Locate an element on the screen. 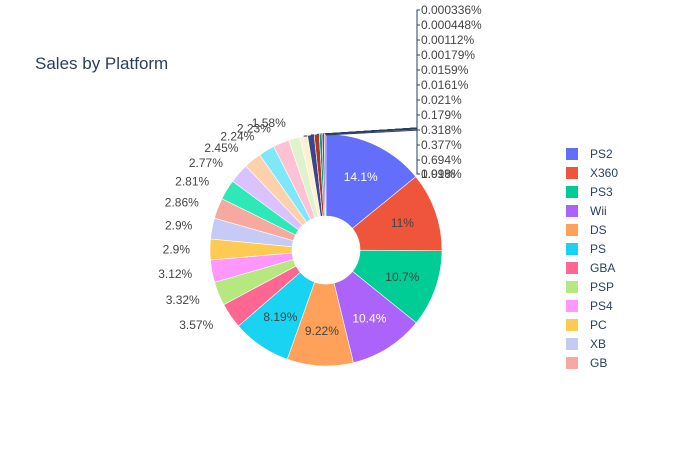 The width and height of the screenshot is (700, 450). legend-label: Wii is located at coordinates (598, 210).